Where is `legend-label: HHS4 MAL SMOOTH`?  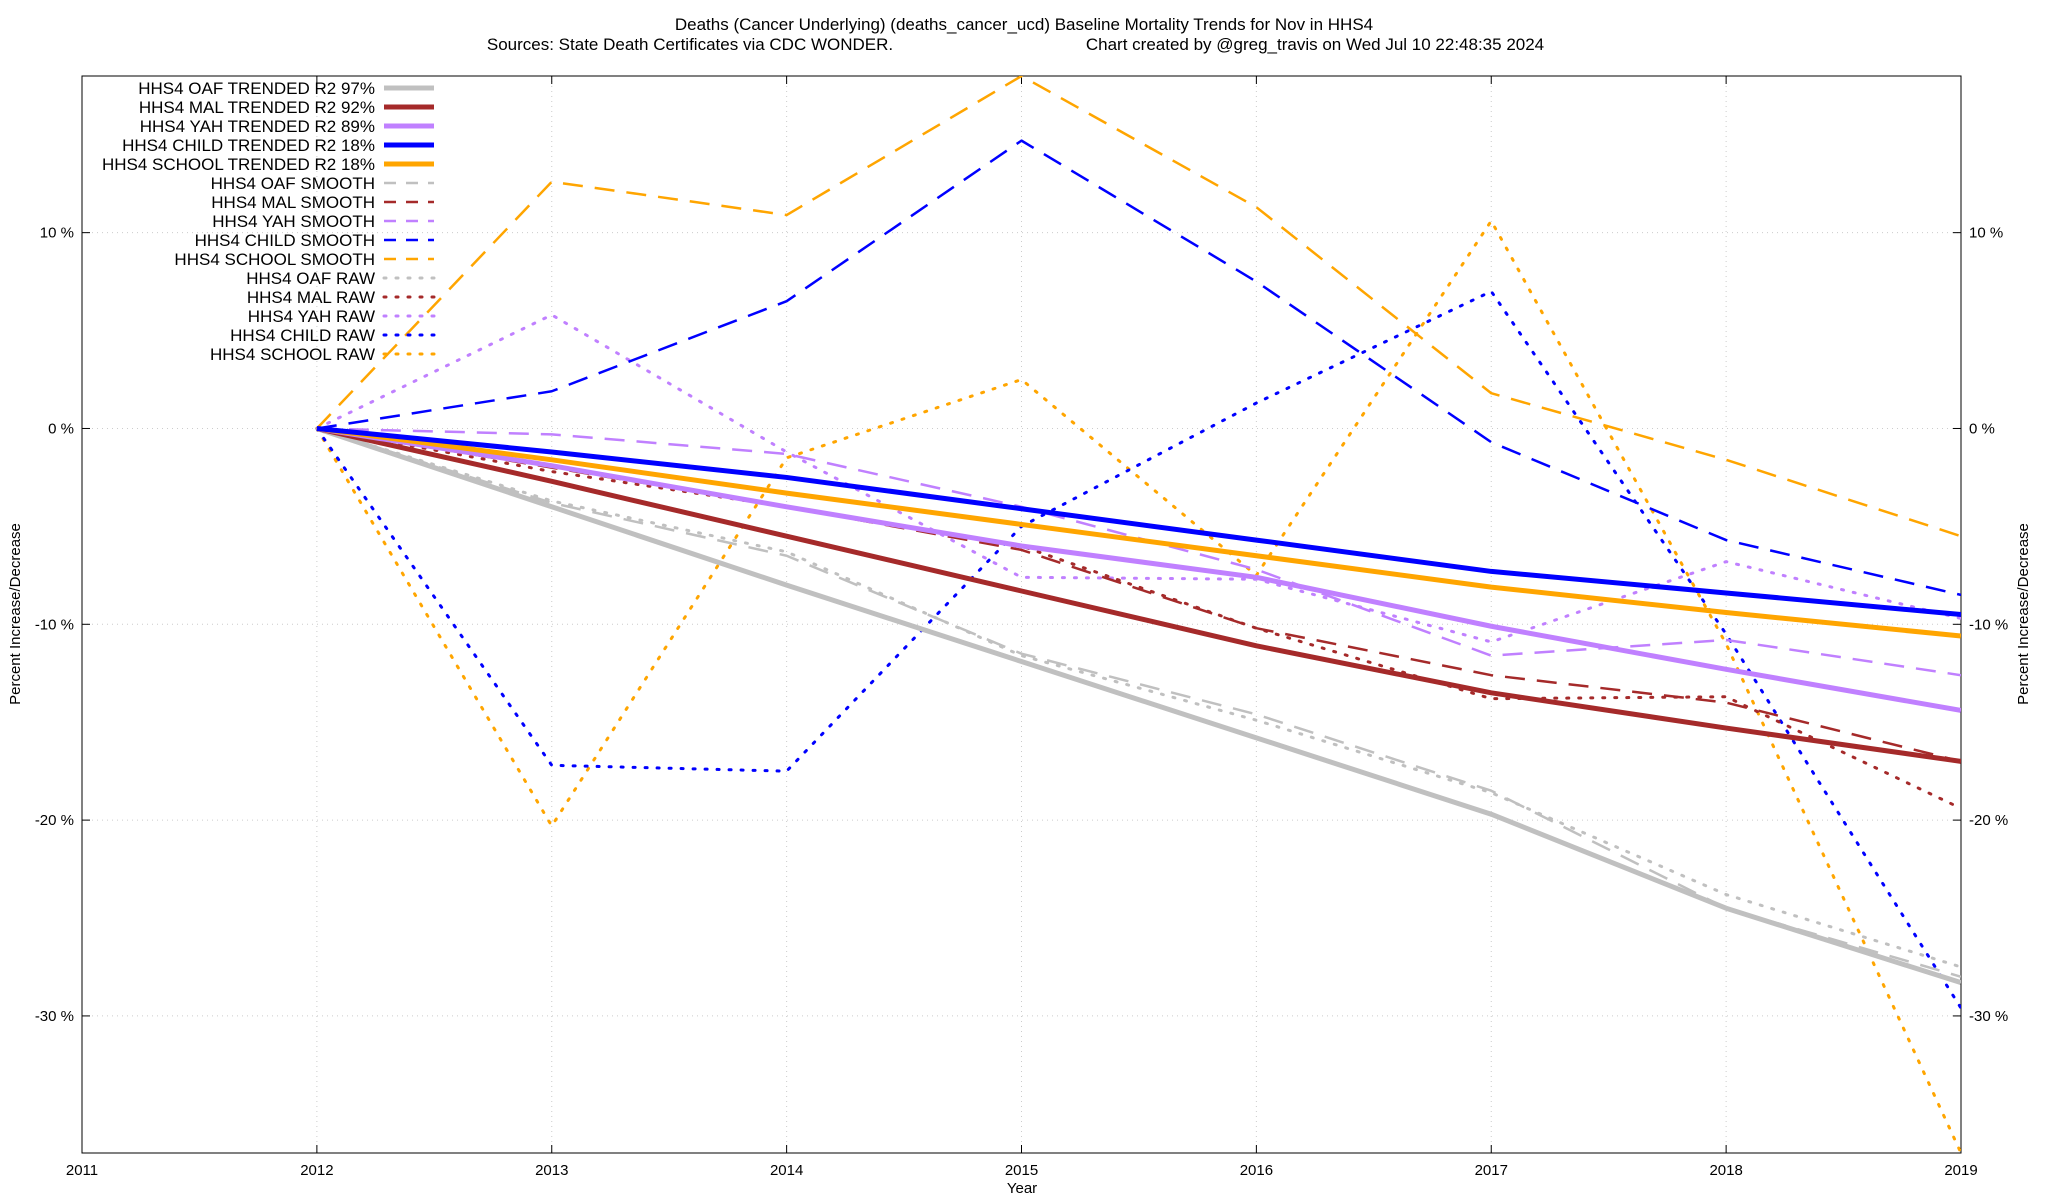 legend-label: HHS4 MAL SMOOTH is located at coordinates (293, 202).